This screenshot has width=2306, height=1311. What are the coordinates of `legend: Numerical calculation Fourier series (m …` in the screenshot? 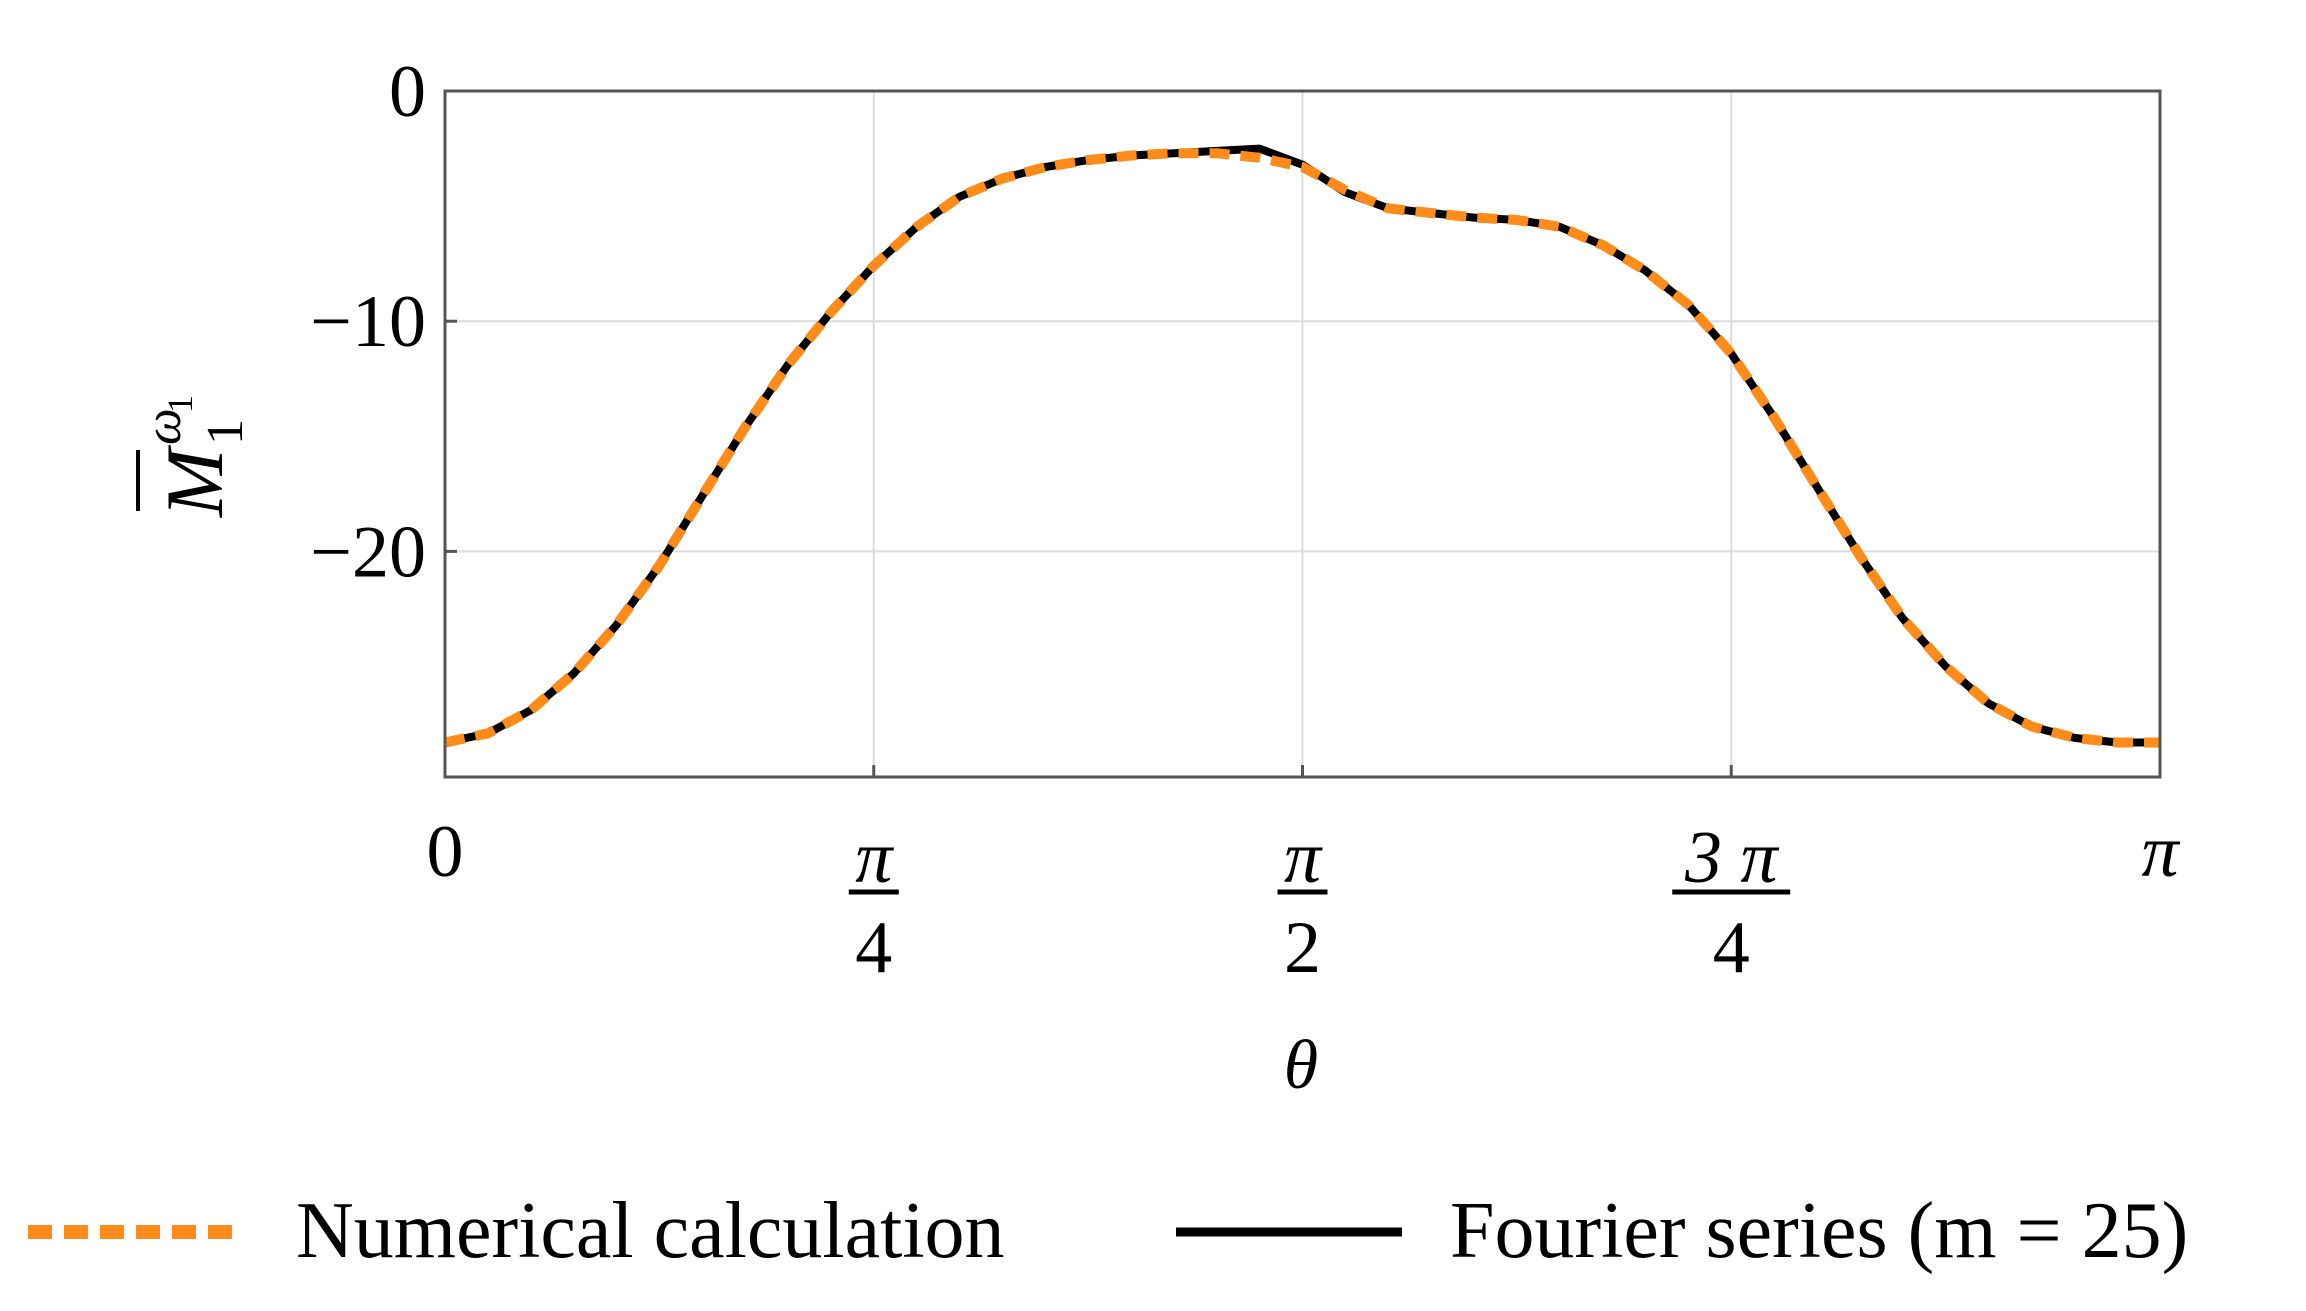 It's located at (1108, 1231).